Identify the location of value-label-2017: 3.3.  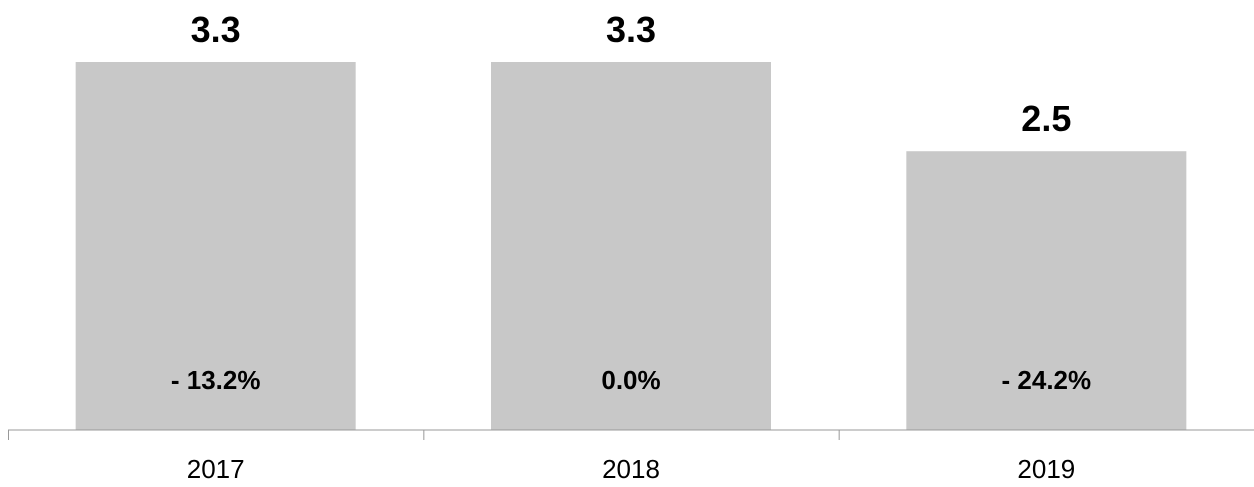
(216, 29).